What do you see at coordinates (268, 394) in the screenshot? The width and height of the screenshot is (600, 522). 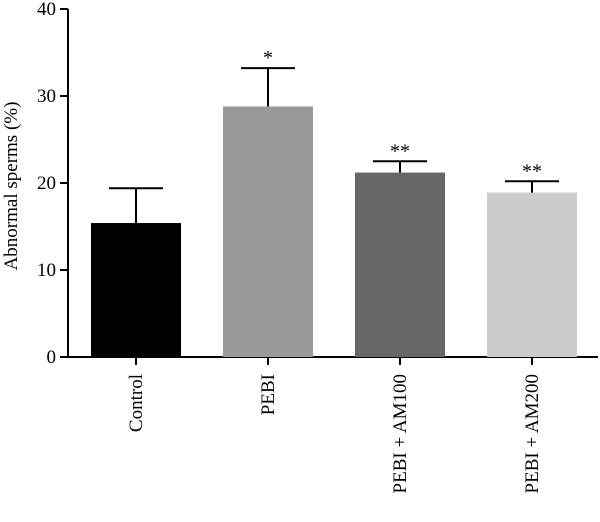 I see `x-category-label: PEBI` at bounding box center [268, 394].